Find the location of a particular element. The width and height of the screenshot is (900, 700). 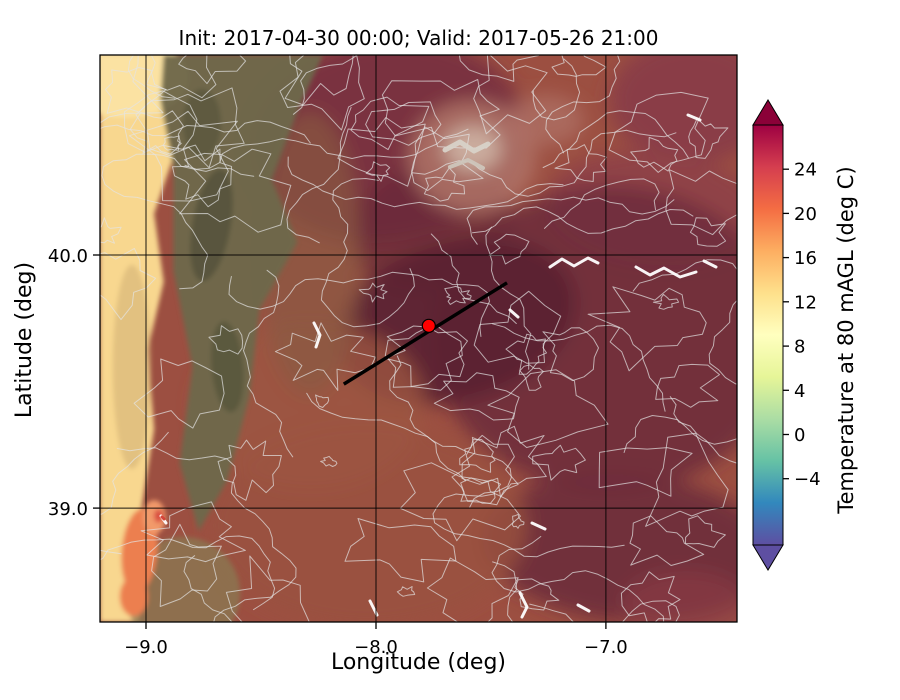

colorbar-label: Temperature at 80 mAGL (deg C) is located at coordinates (846, 340).